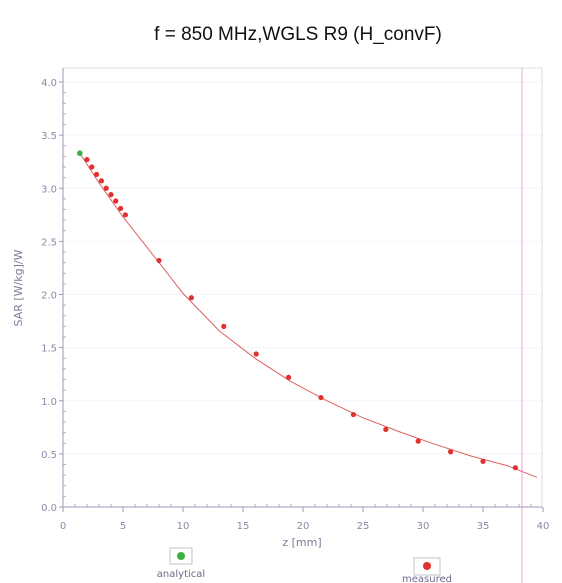 This screenshot has height=583, width=562. I want to click on x-tick-label: 20, so click(303, 526).